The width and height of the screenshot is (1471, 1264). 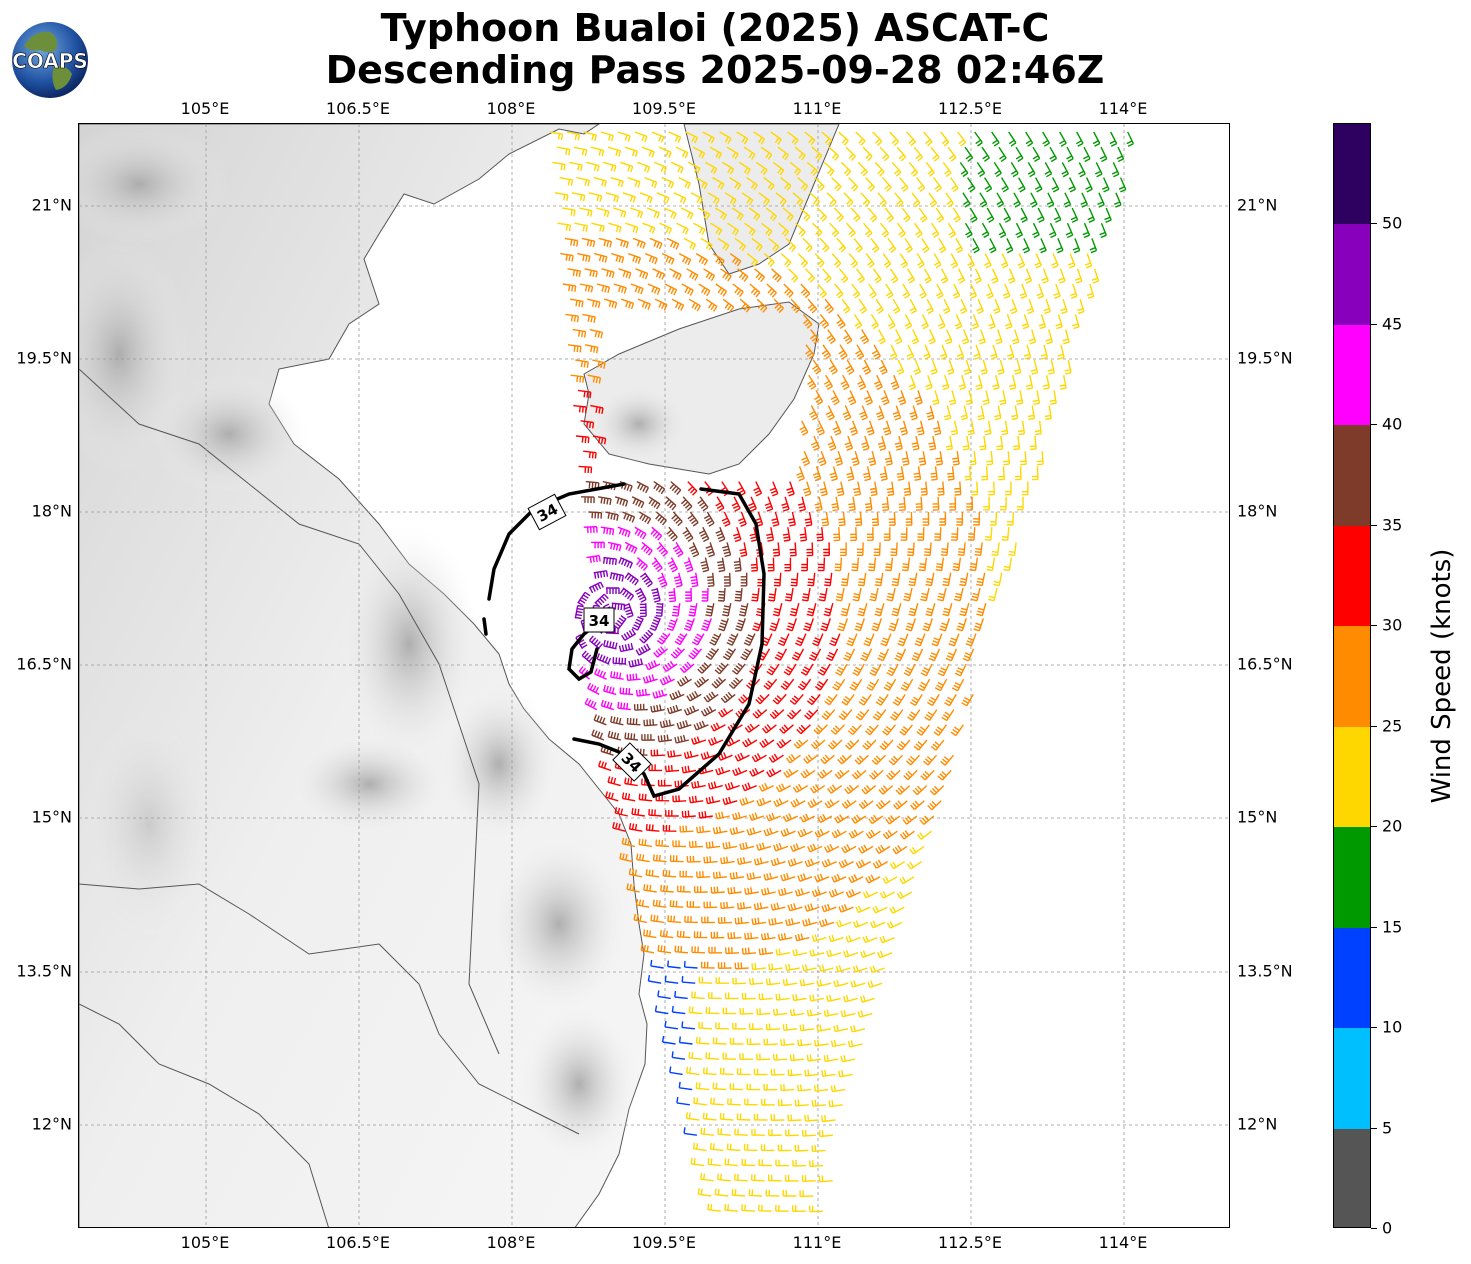 What do you see at coordinates (51, 205) in the screenshot?
I see `lat-tick-label: 21°N` at bounding box center [51, 205].